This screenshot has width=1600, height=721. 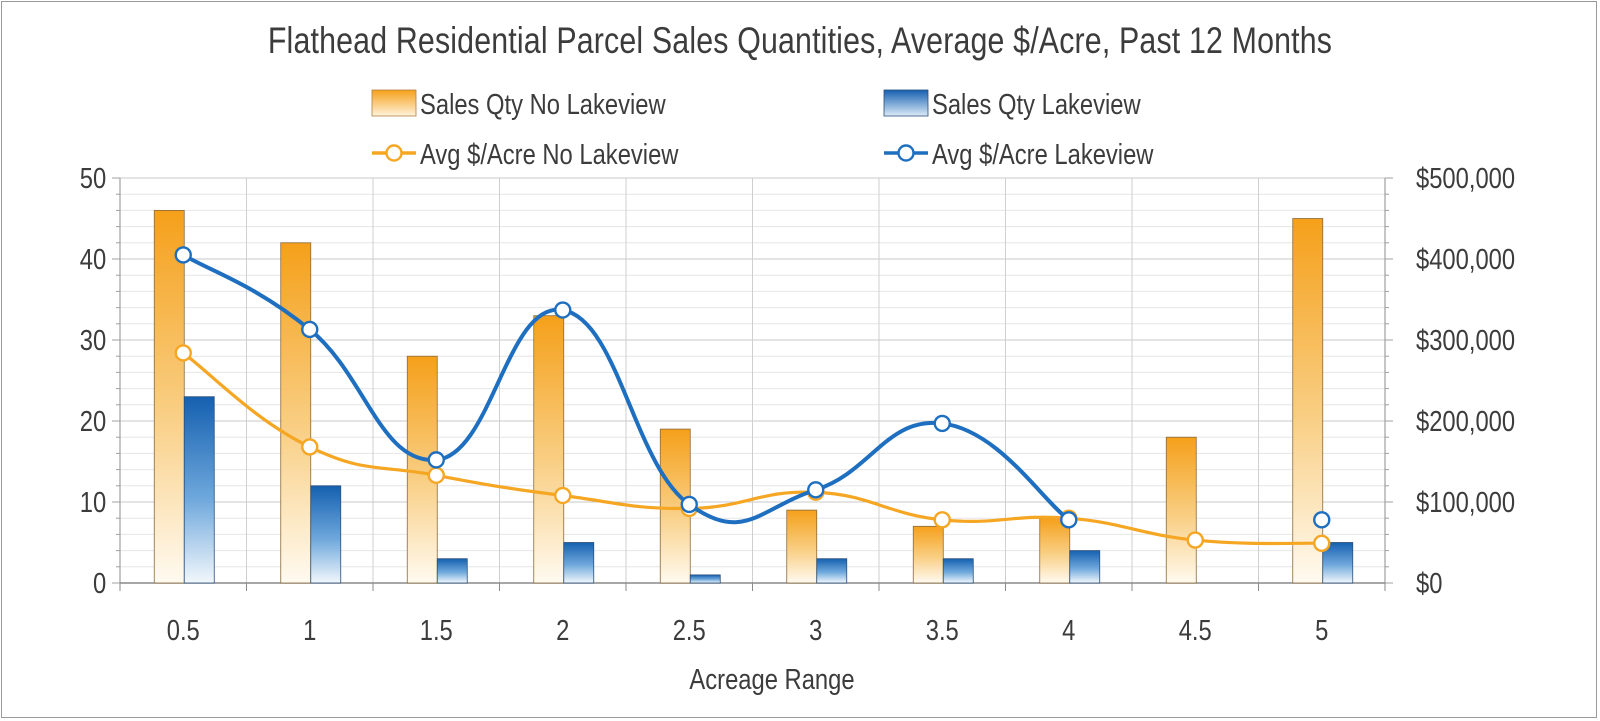 What do you see at coordinates (93, 259) in the screenshot?
I see `y-tick-label: 40` at bounding box center [93, 259].